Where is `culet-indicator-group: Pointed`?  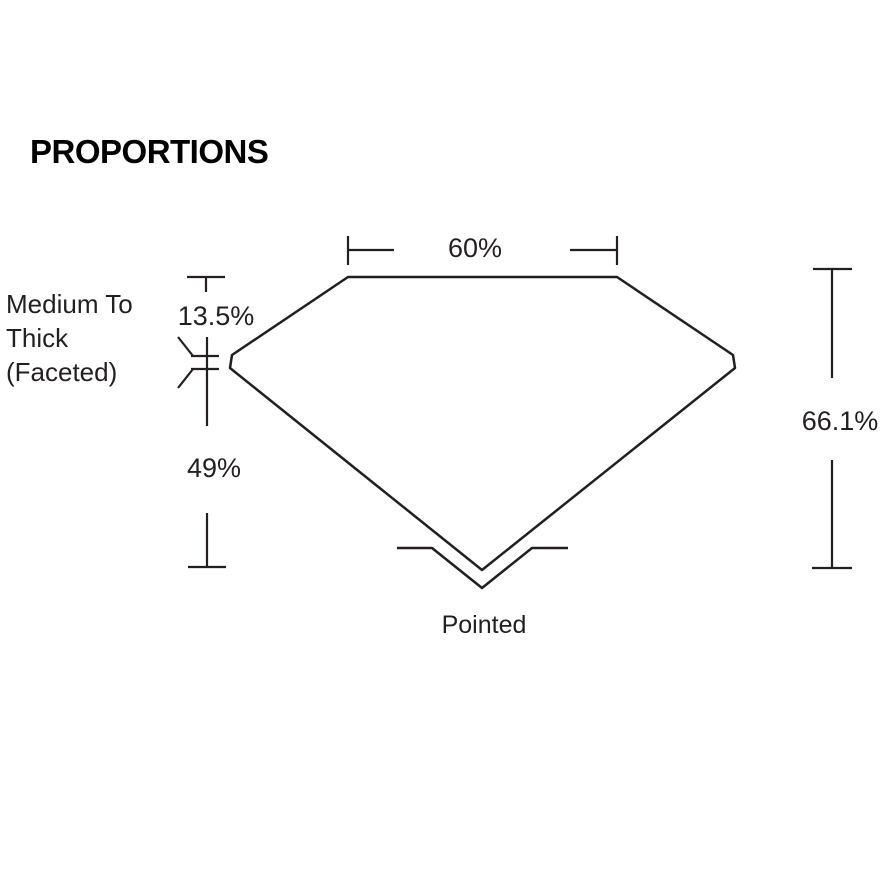 culet-indicator-group: Pointed is located at coordinates (482, 592).